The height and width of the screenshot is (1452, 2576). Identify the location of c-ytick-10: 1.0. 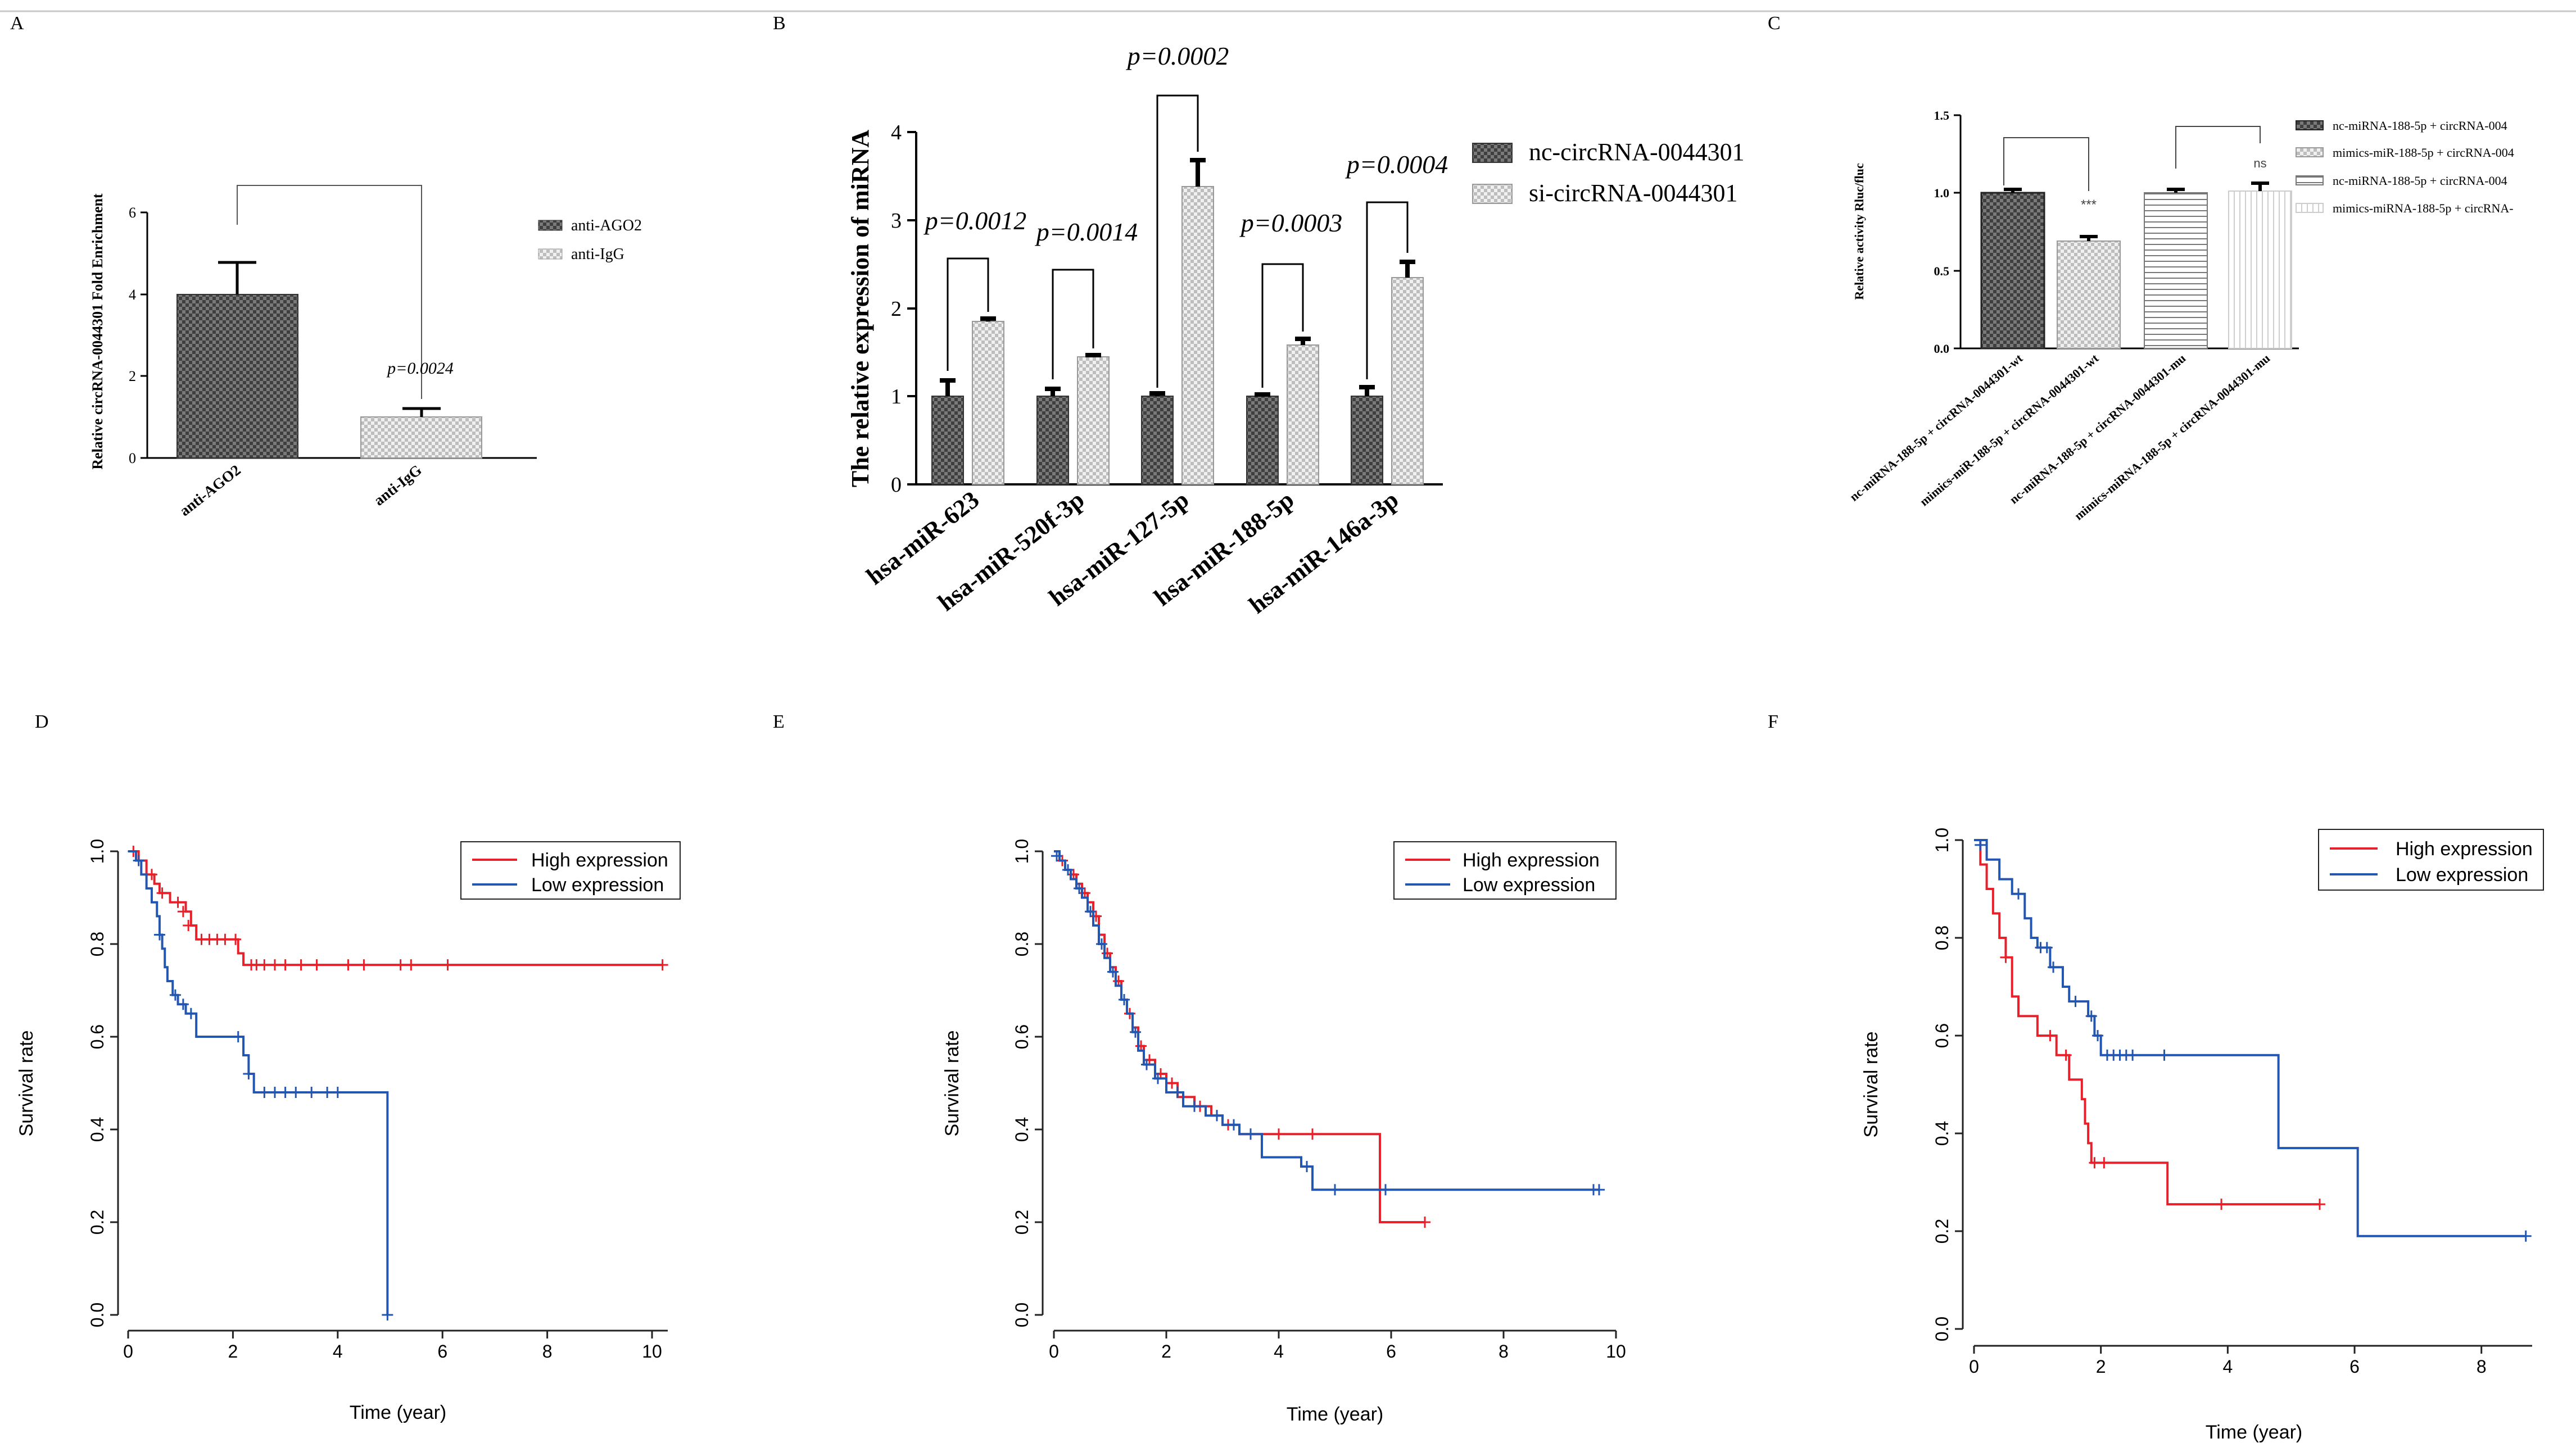
(1947, 193).